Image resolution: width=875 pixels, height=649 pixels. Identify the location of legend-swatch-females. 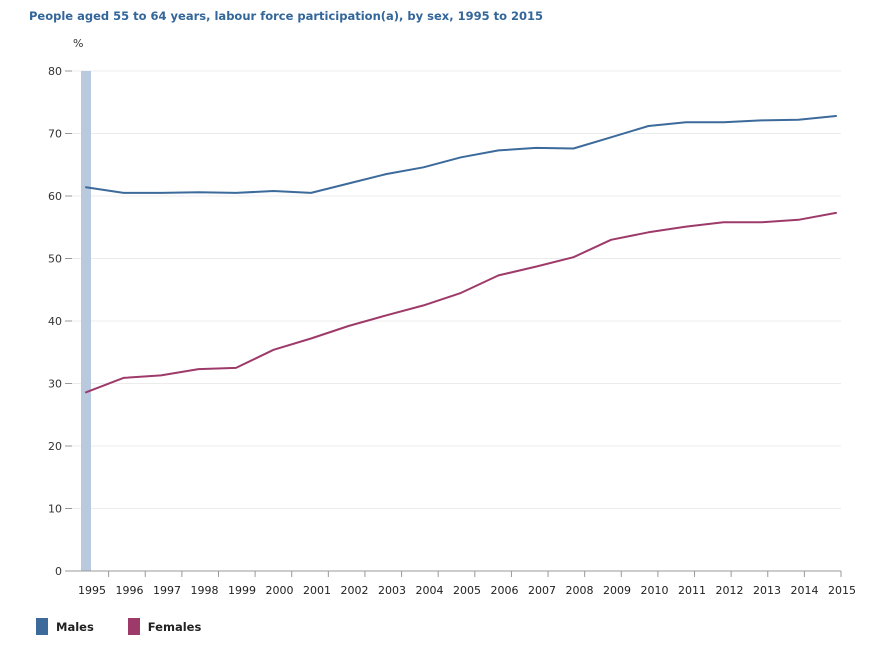
(133, 626).